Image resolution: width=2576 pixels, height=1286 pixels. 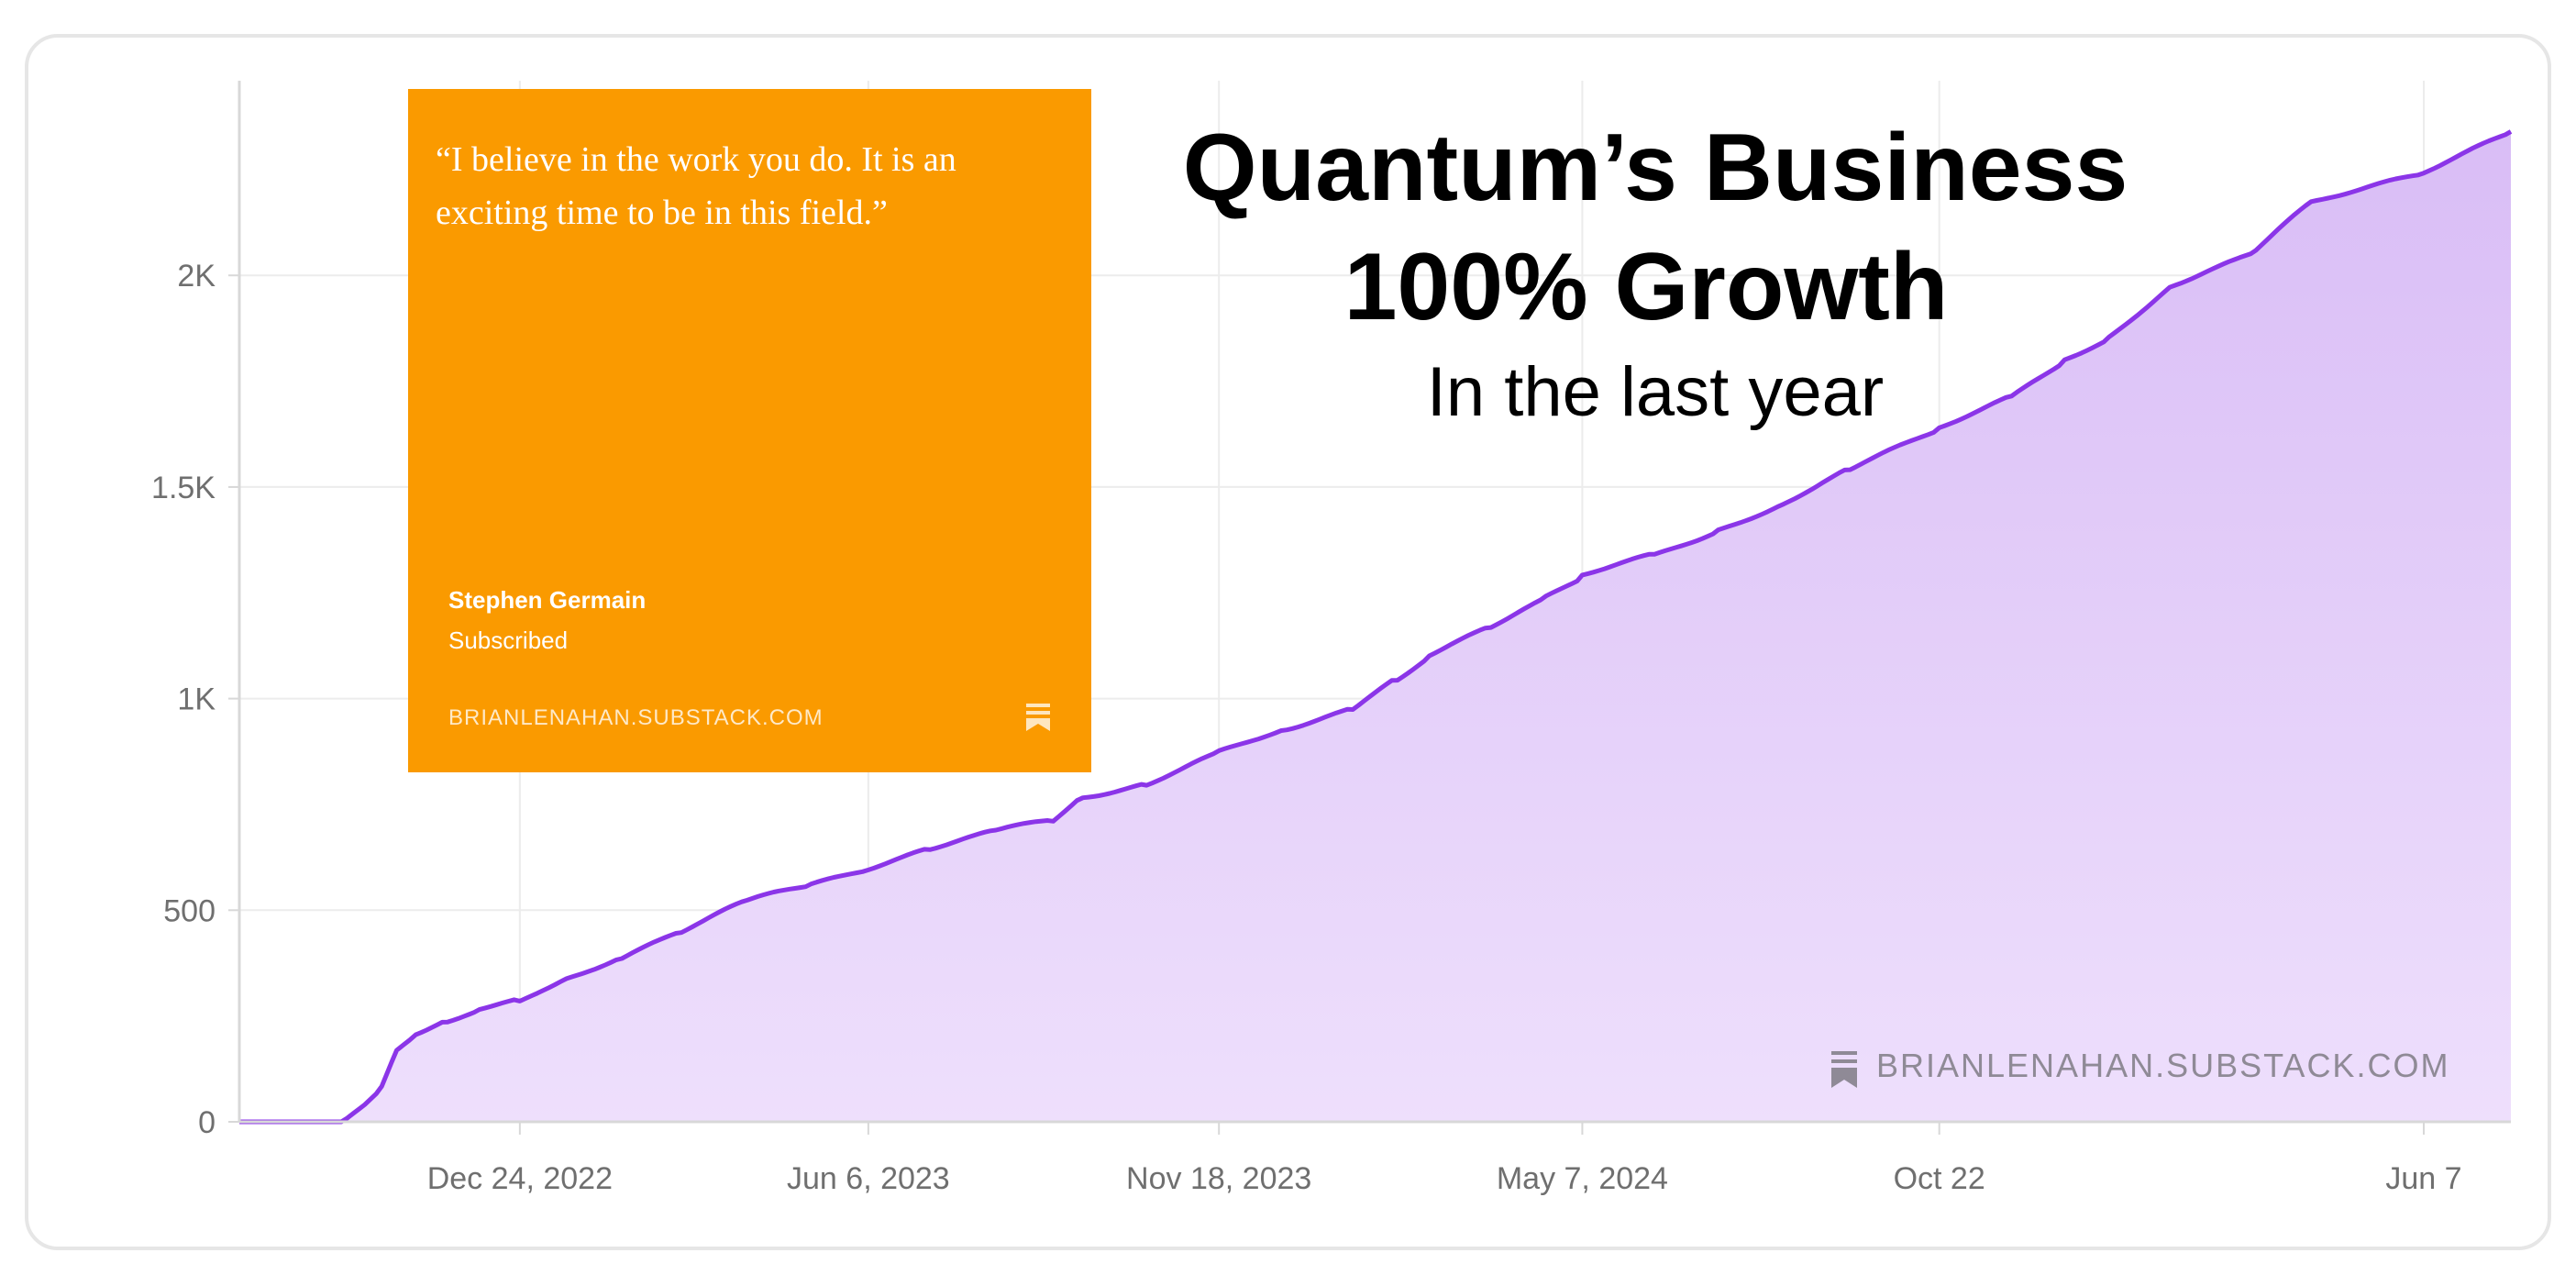 What do you see at coordinates (2423, 1178) in the screenshot?
I see `x-tick-label: Jun 7` at bounding box center [2423, 1178].